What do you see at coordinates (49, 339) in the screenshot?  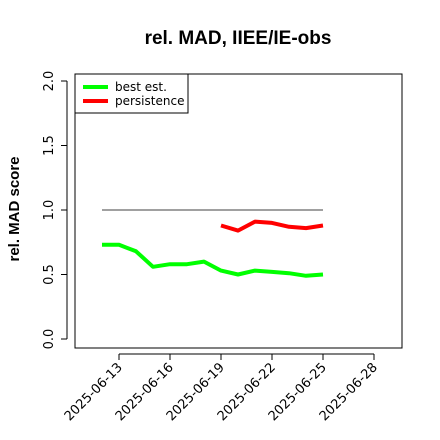 I see `y-tick-label: 0.0` at bounding box center [49, 339].